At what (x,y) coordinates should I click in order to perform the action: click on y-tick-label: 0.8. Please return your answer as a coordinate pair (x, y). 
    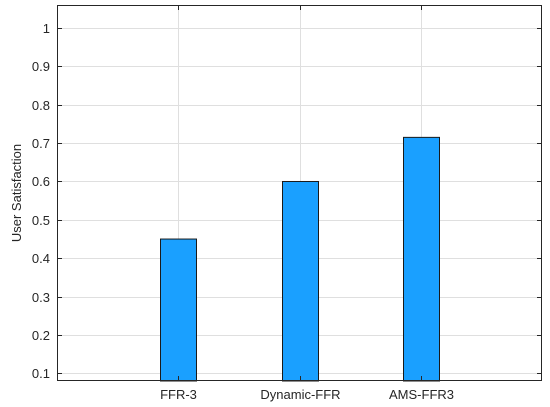
    Looking at the image, I should click on (41, 105).